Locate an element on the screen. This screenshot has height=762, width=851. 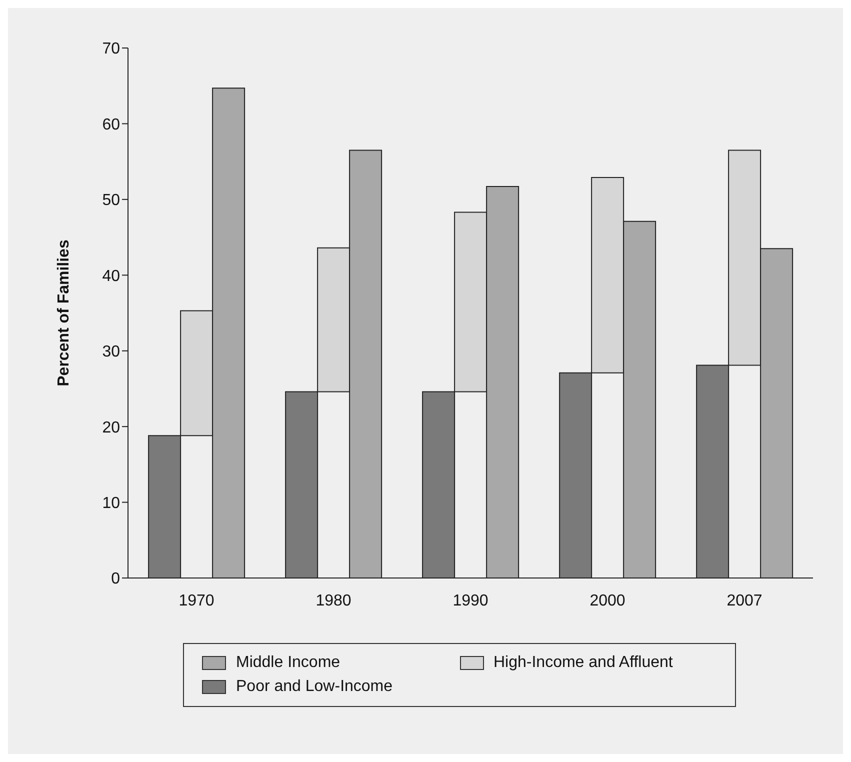
x-tick-label: 1990 is located at coordinates (470, 601).